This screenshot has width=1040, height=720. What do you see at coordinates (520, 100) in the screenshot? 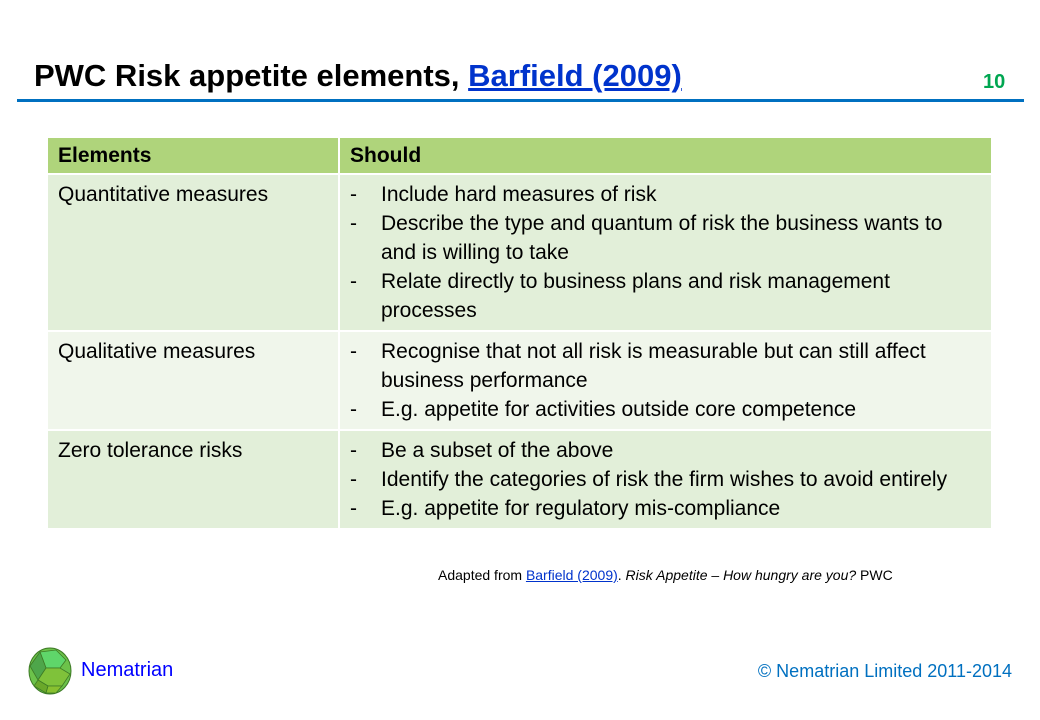
I see `title-divider` at bounding box center [520, 100].